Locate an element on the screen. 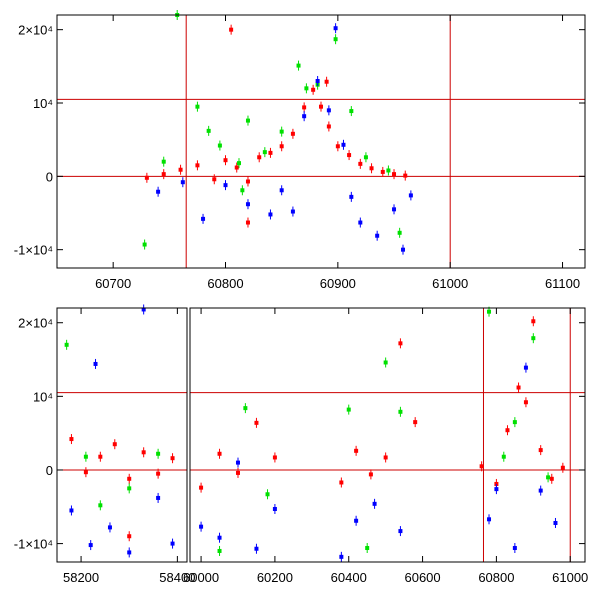 The image size is (600, 600). top-xtick-label-1: 60800 is located at coordinates (225, 283).